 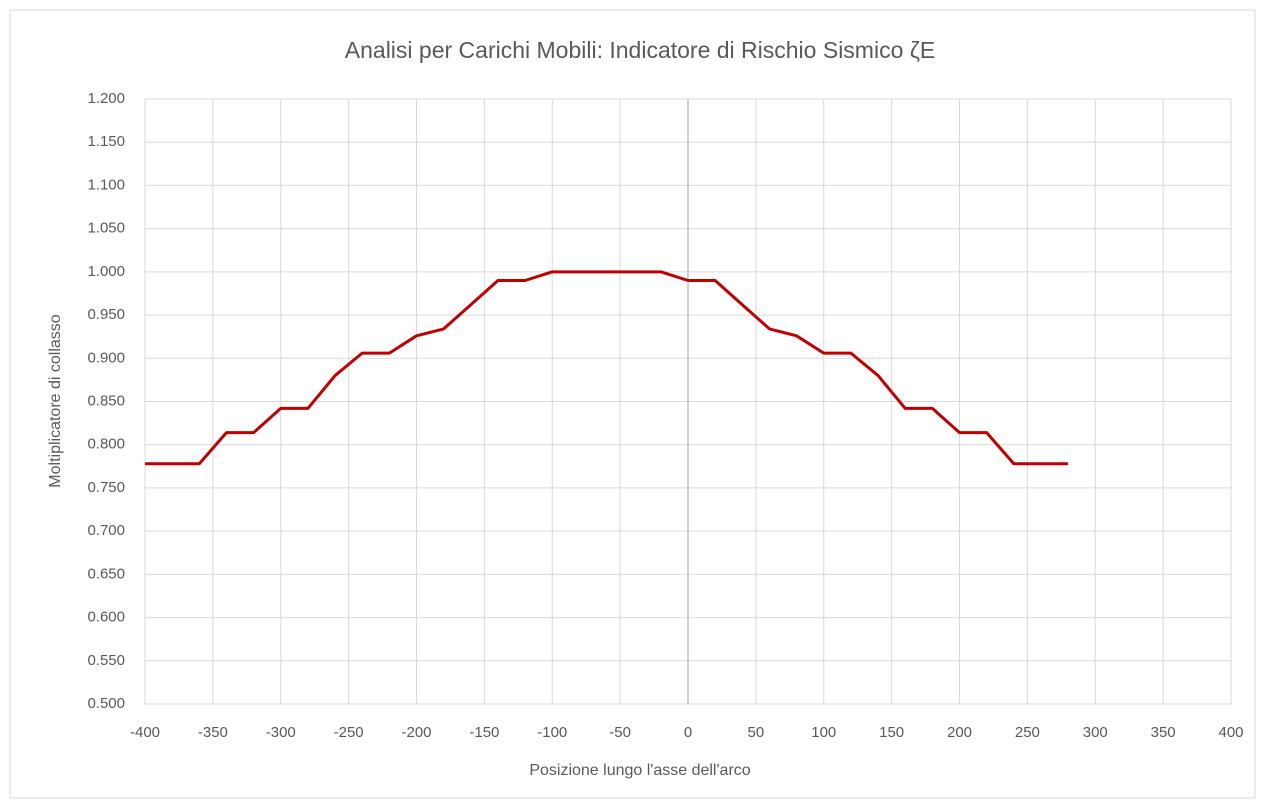 What do you see at coordinates (1027, 732) in the screenshot?
I see `x-tick-label: 250` at bounding box center [1027, 732].